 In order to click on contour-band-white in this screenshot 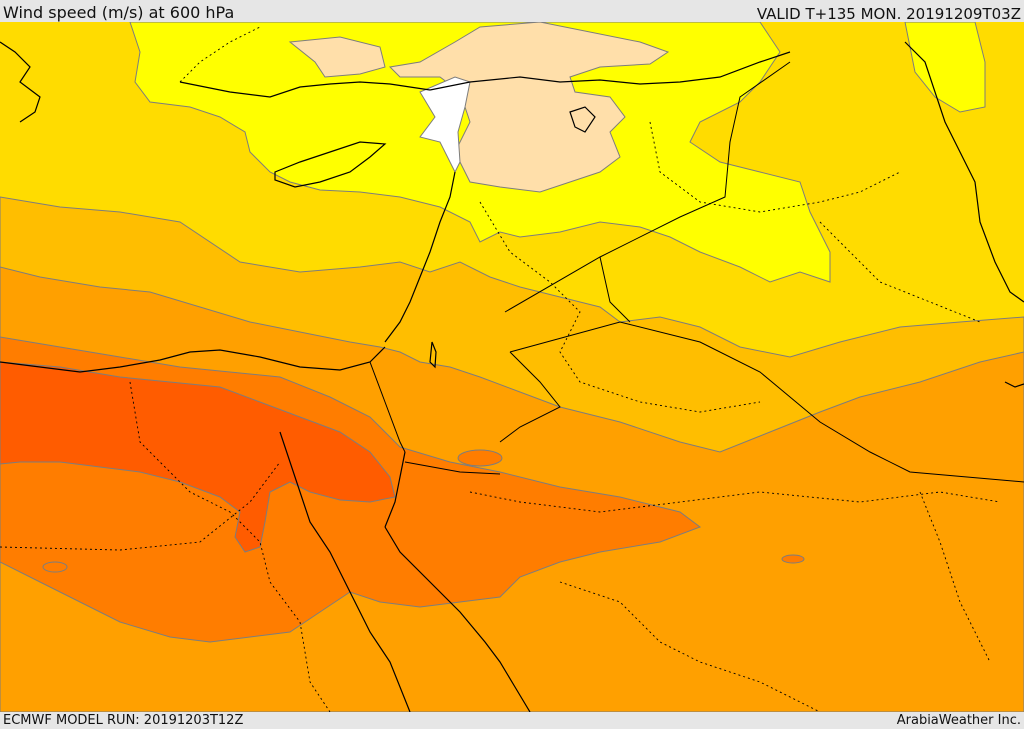, I will do `click(445, 125)`.